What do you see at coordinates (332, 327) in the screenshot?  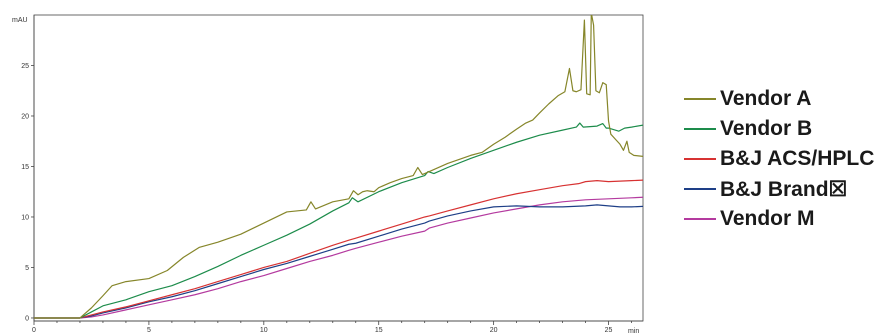 I see `x-axis-ticks: 0 5 10 15 20 25` at bounding box center [332, 327].